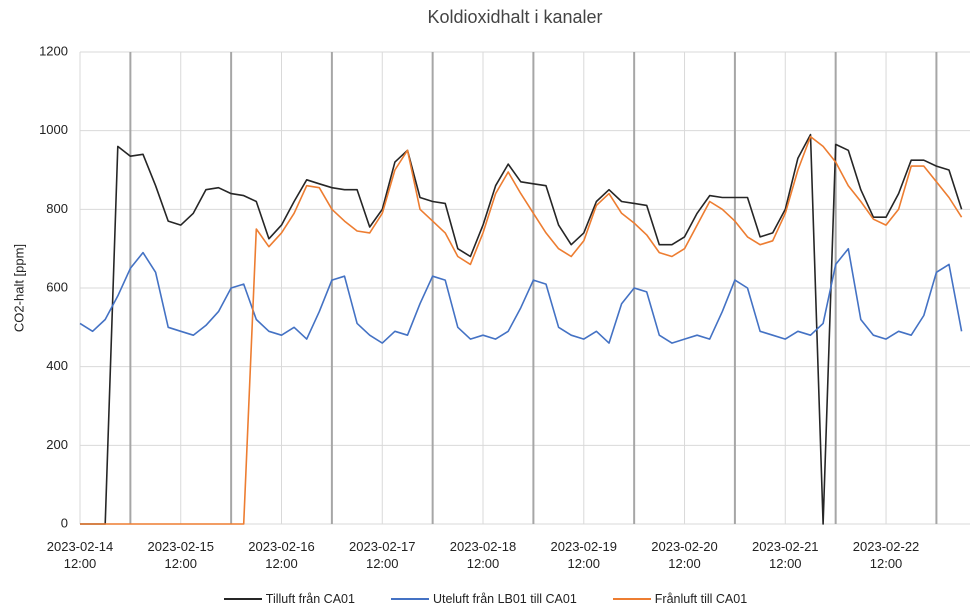 This screenshot has height=611, width=971. Describe the element at coordinates (57, 444) in the screenshot. I see `y-tick-label: 200` at that location.